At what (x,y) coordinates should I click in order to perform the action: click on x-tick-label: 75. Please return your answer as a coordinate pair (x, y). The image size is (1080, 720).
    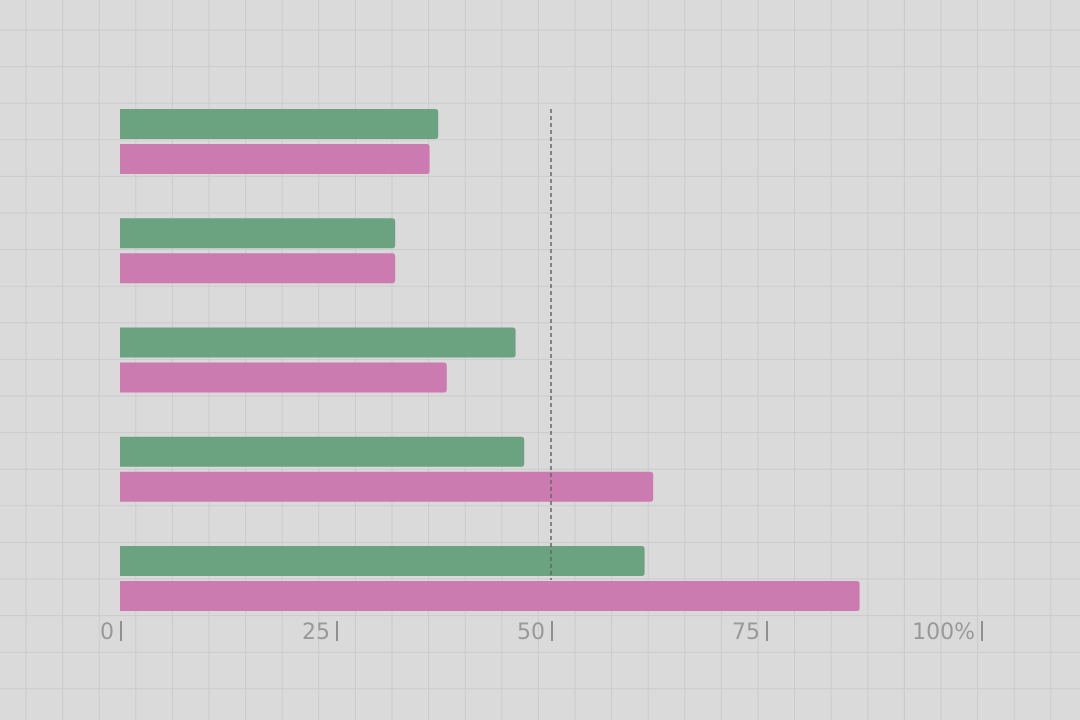
    Looking at the image, I should click on (746, 632).